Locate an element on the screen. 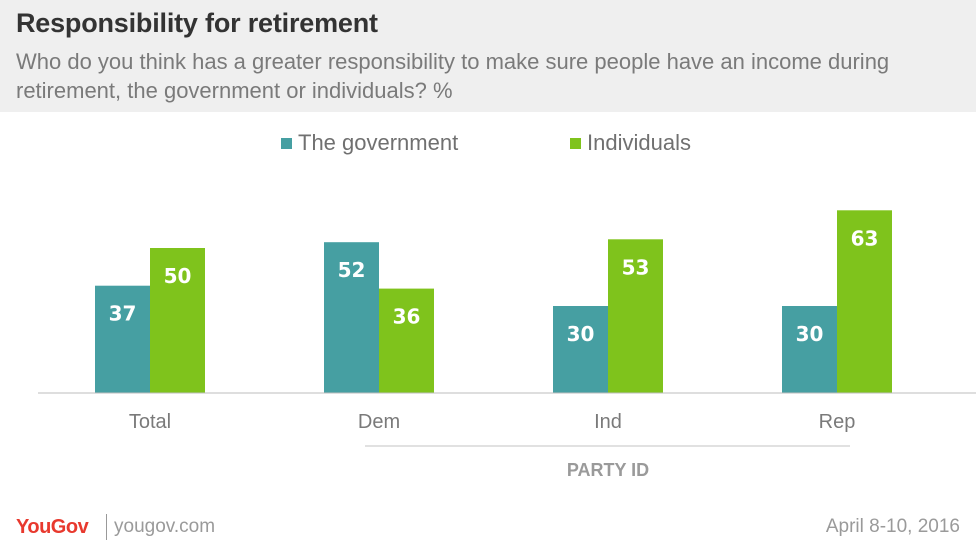  bar-government-ind is located at coordinates (580, 349).